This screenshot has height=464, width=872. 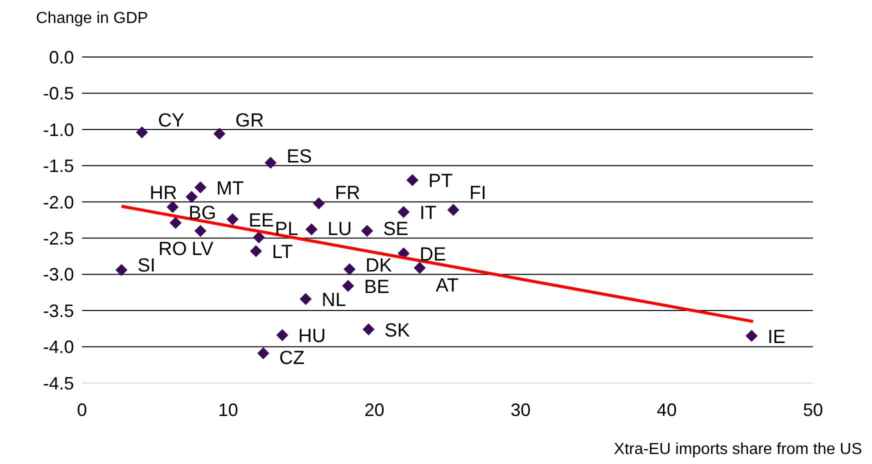 What do you see at coordinates (58, 310) in the screenshot?
I see `y-tick-label: -3.5` at bounding box center [58, 310].